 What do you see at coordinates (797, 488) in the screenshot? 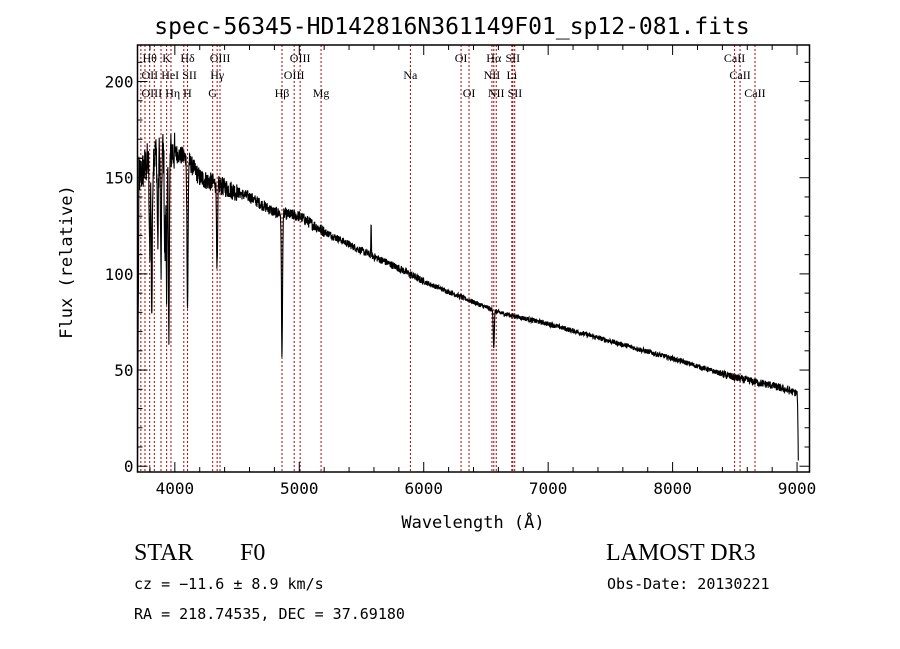
I see `x-tick-label: 9000` at bounding box center [797, 488].